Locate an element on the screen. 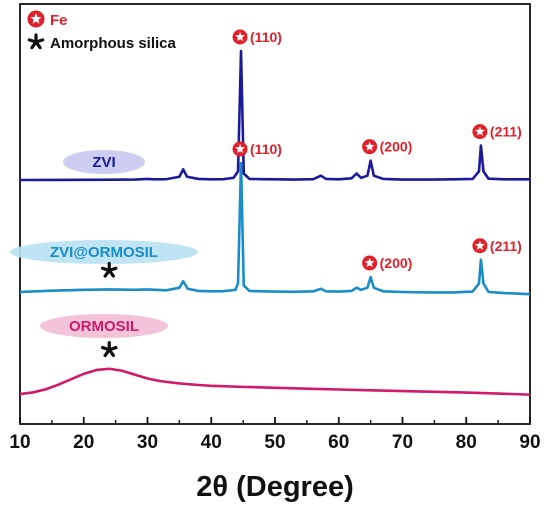 The image size is (550, 514). legend: Fe Amorphous silica is located at coordinates (102, 31).